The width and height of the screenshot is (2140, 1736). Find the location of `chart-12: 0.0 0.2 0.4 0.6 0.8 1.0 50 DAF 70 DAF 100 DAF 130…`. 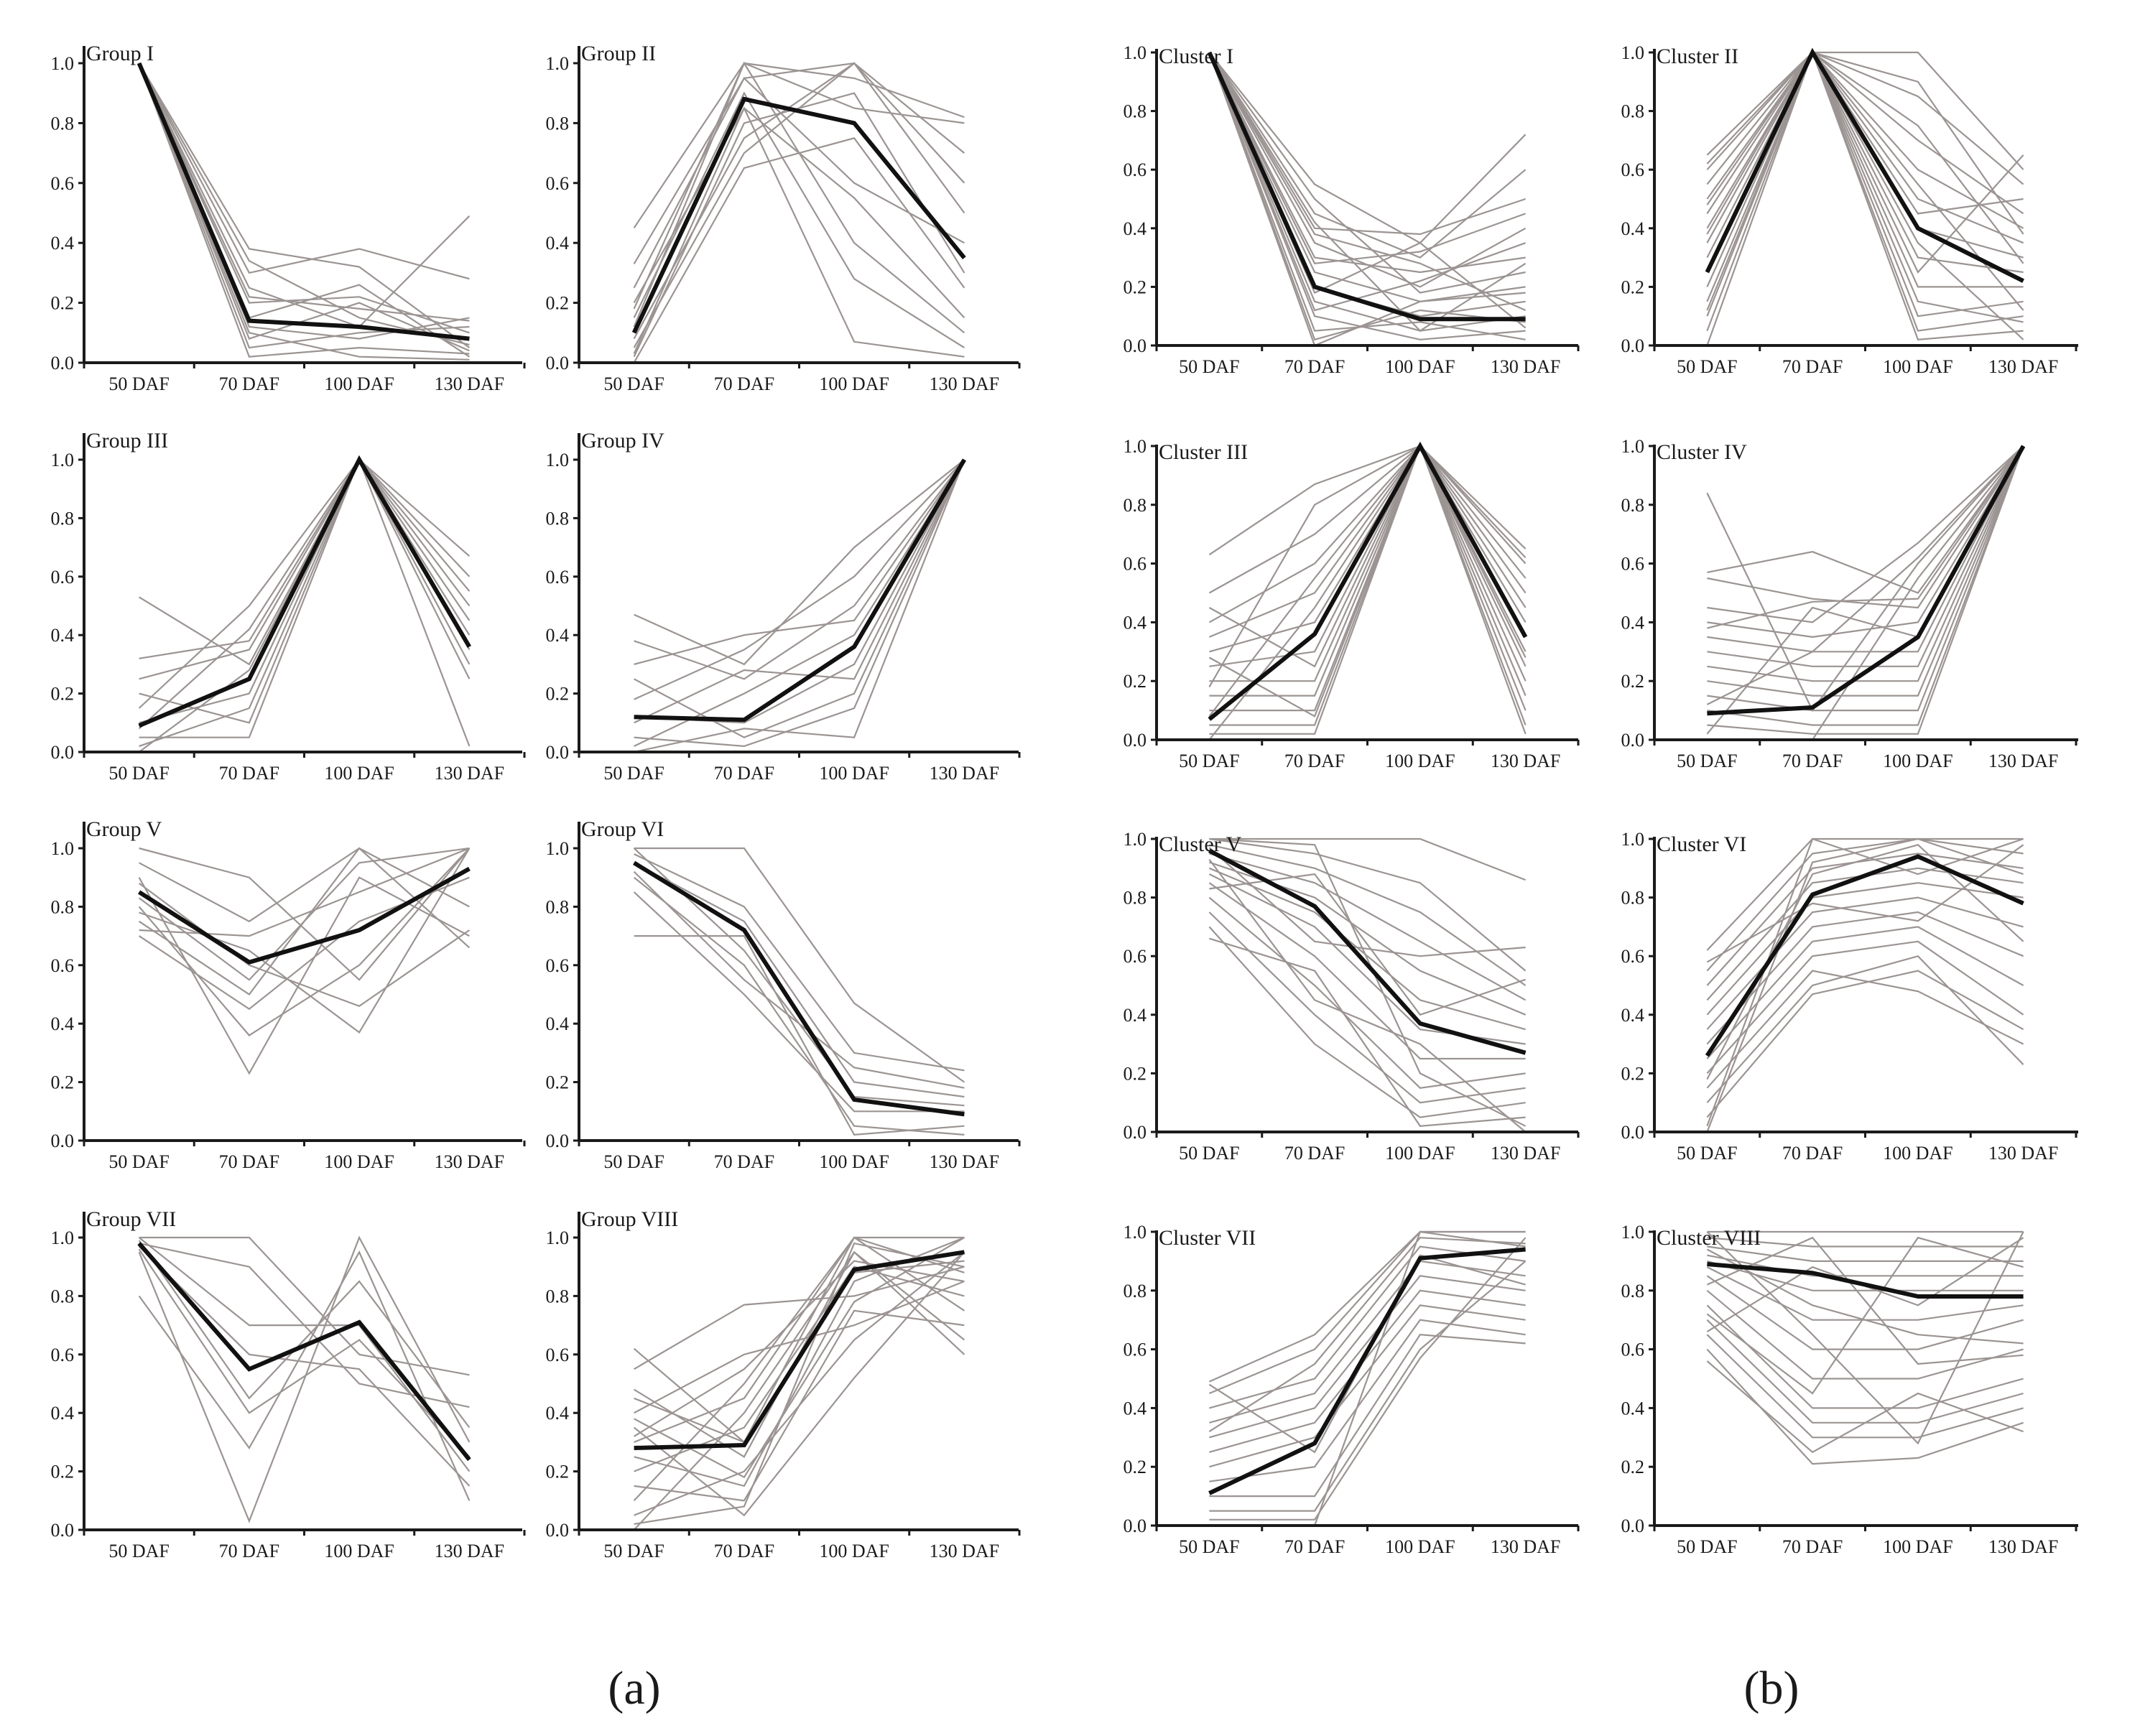

chart-12: 0.0 0.2 0.4 0.6 0.8 1.0 50 DAF 70 DAF 100 DAF 130… is located at coordinates (1849, 603).